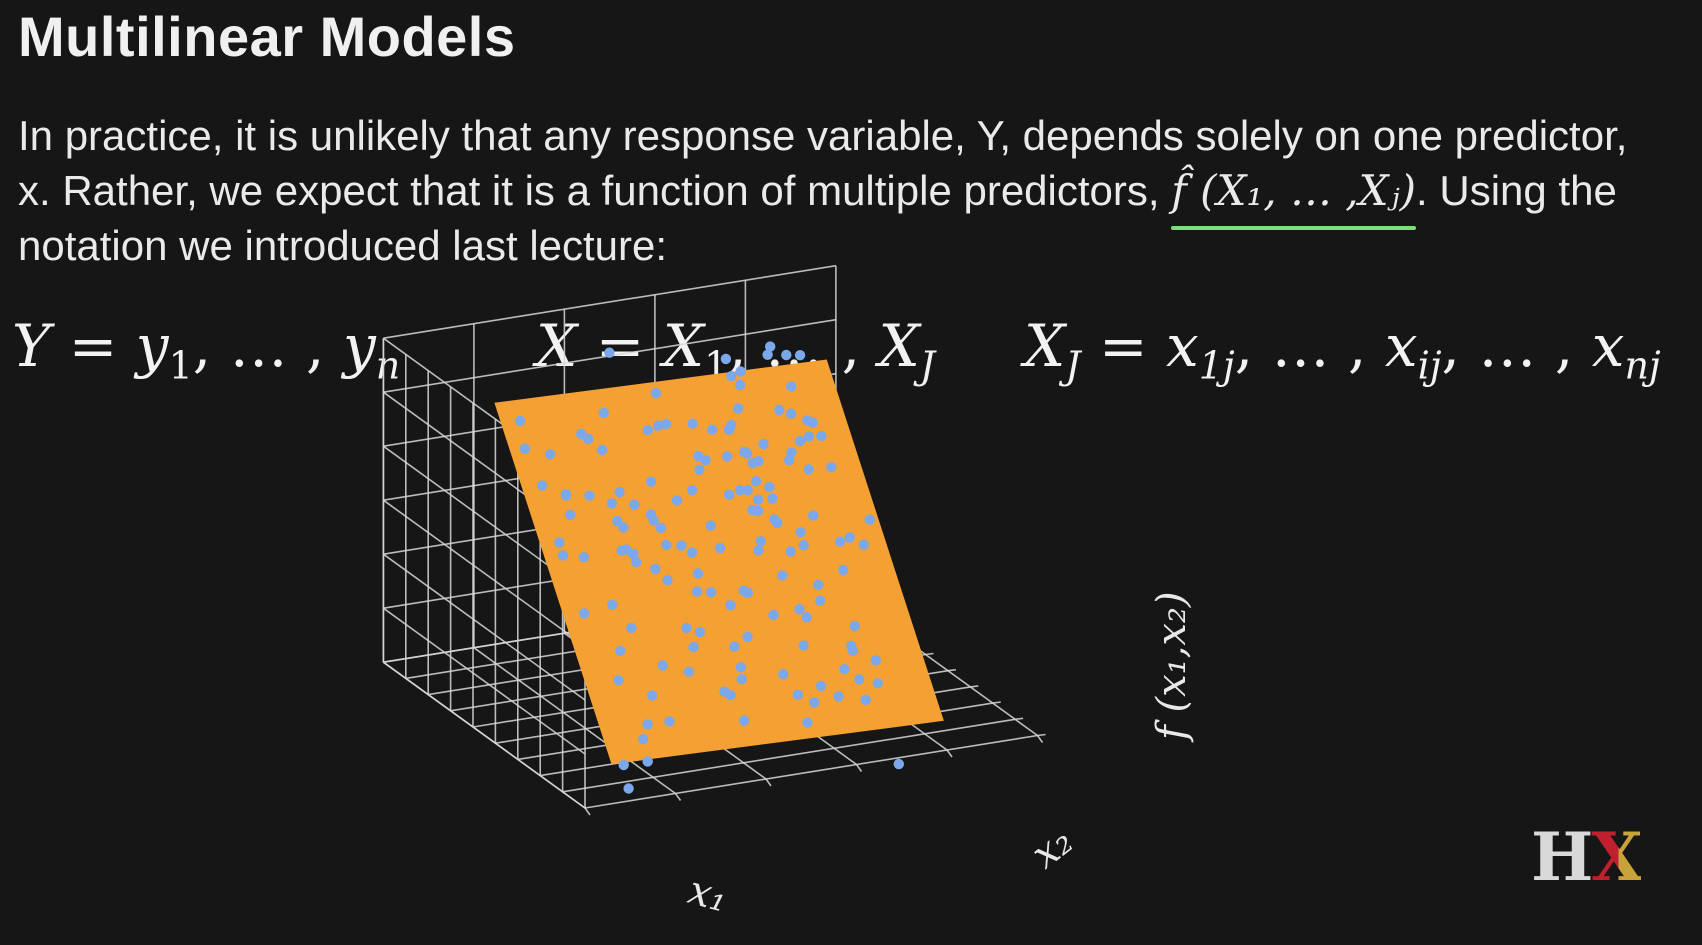 This screenshot has height=945, width=1702. Describe the element at coordinates (719, 562) in the screenshot. I see `regression-plane` at that location.